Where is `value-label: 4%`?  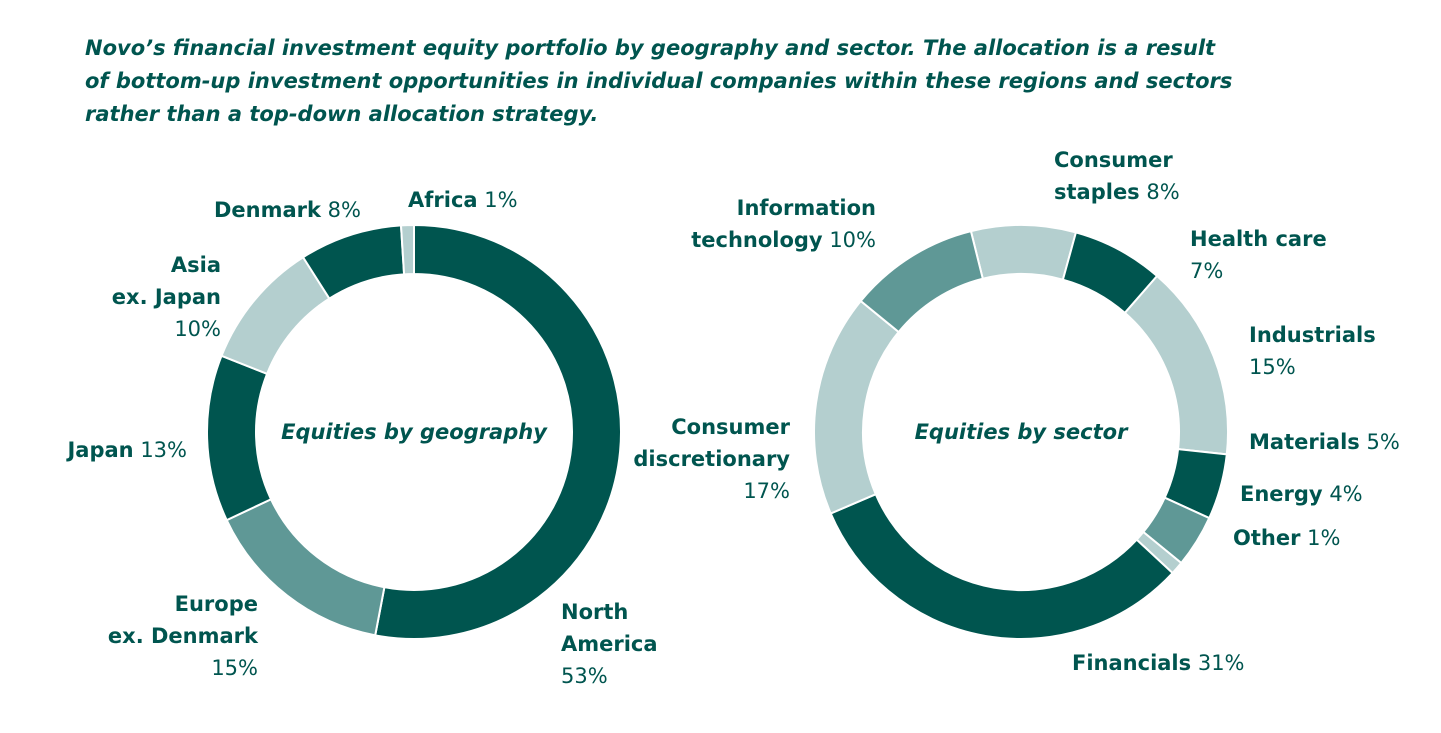
value-label: 4% is located at coordinates (1346, 494).